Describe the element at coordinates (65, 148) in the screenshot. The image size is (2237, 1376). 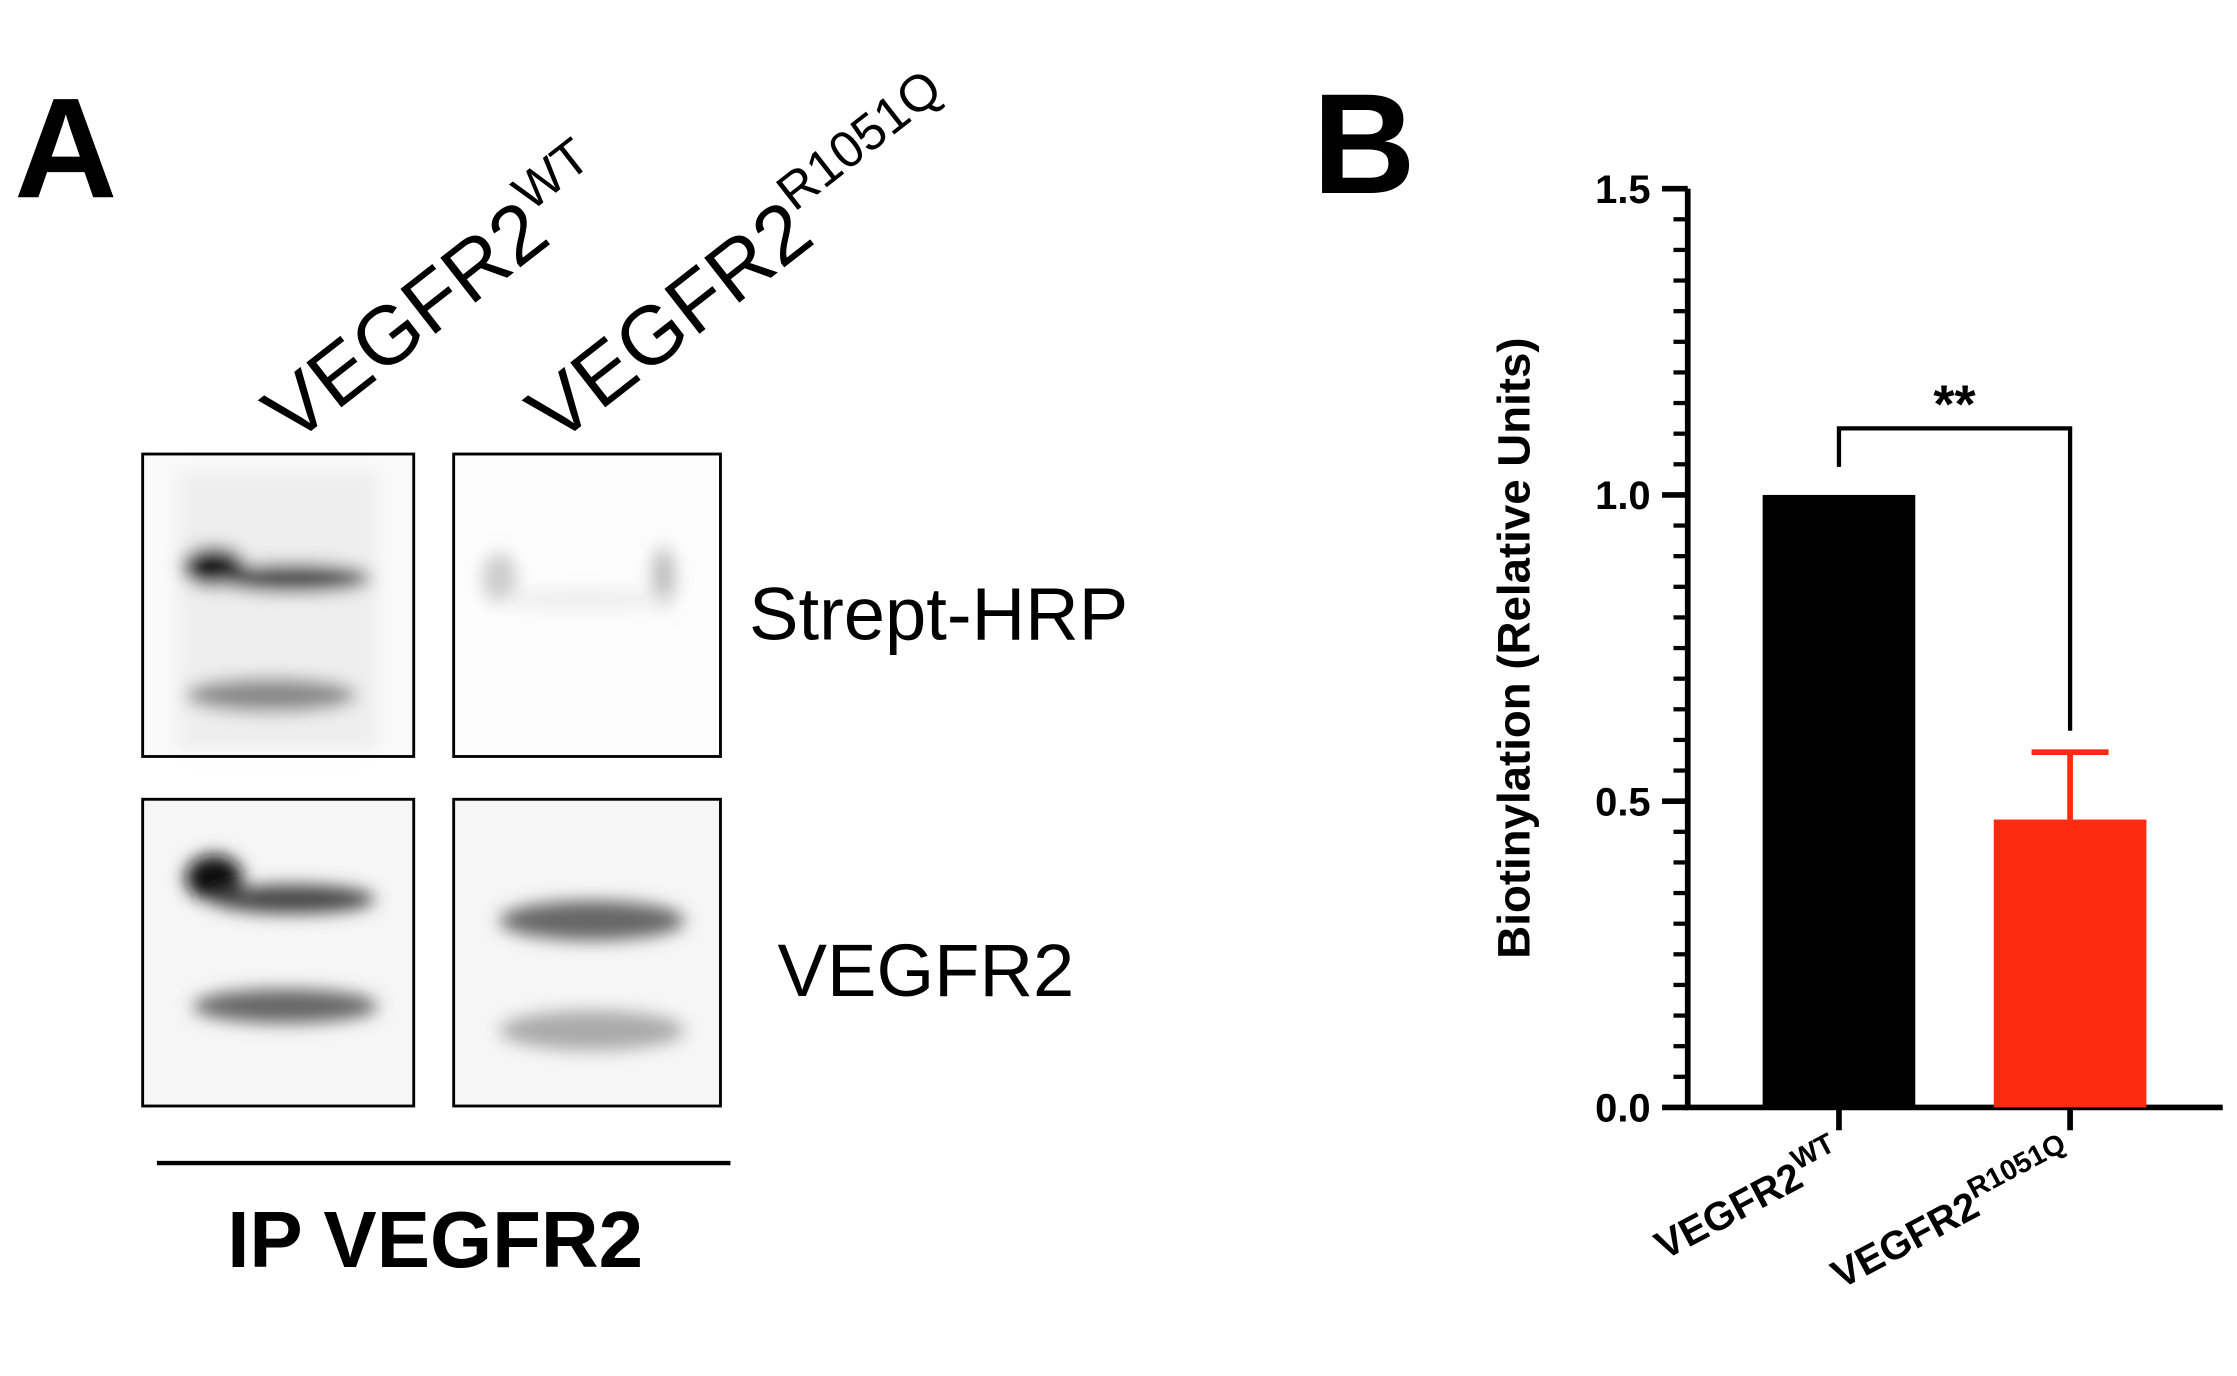
I see `panel-label: A` at that location.